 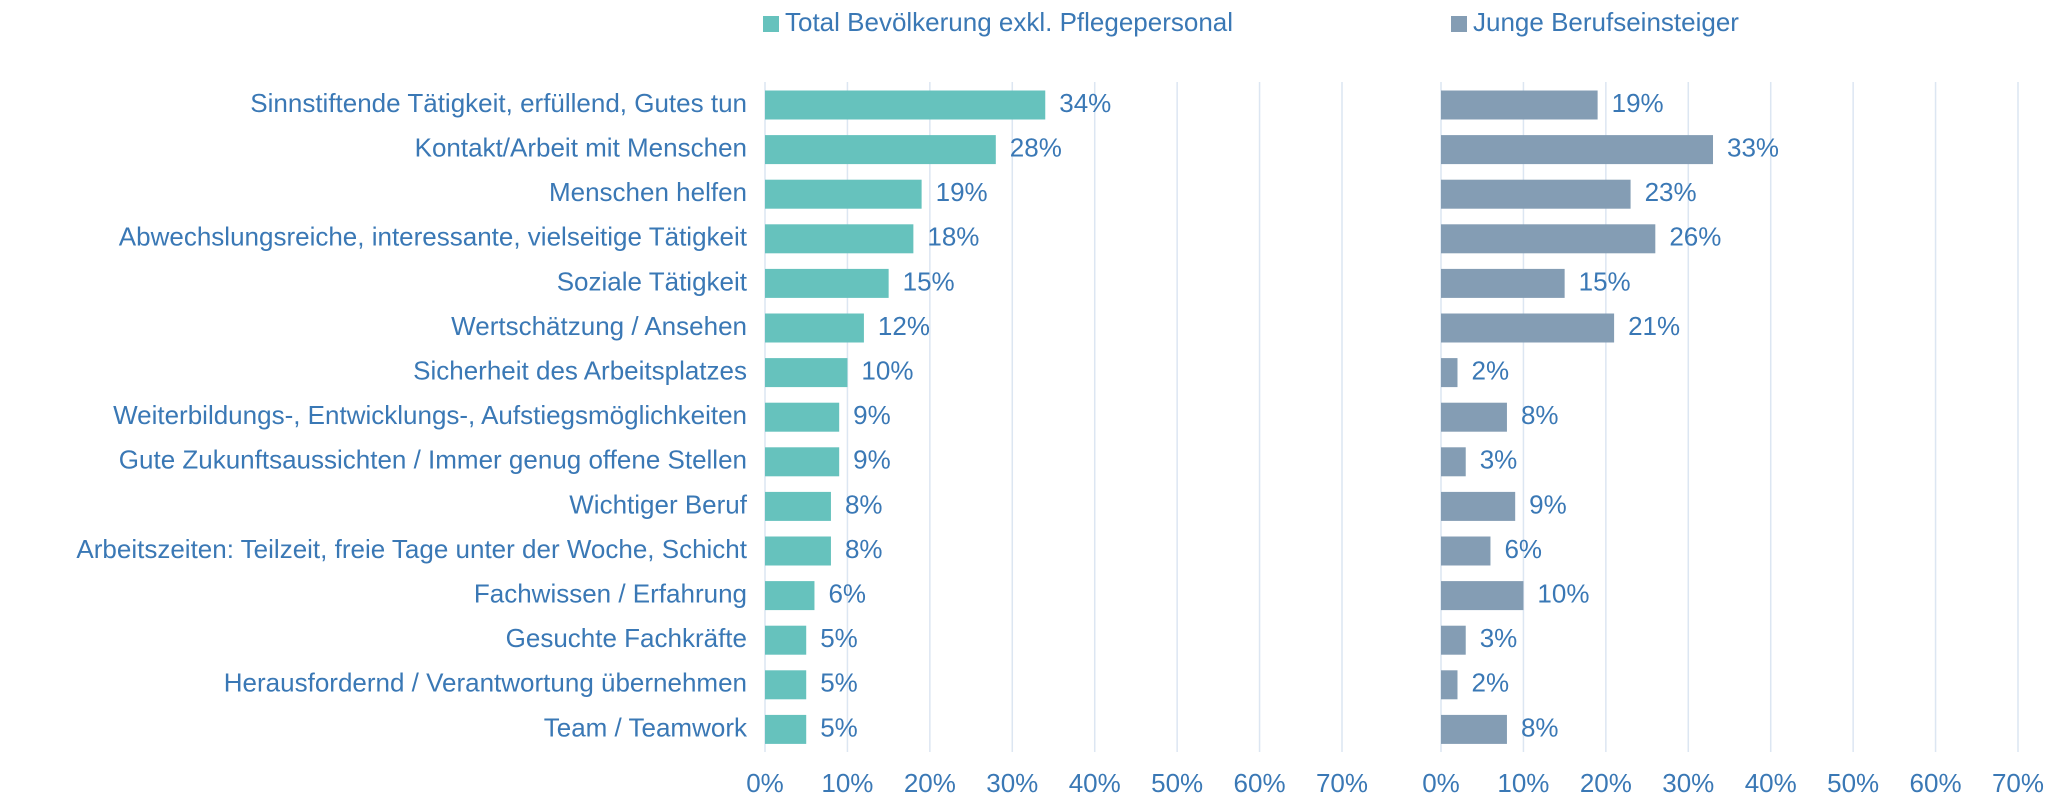 What do you see at coordinates (1753, 147) in the screenshot?
I see `data-label: 33%` at bounding box center [1753, 147].